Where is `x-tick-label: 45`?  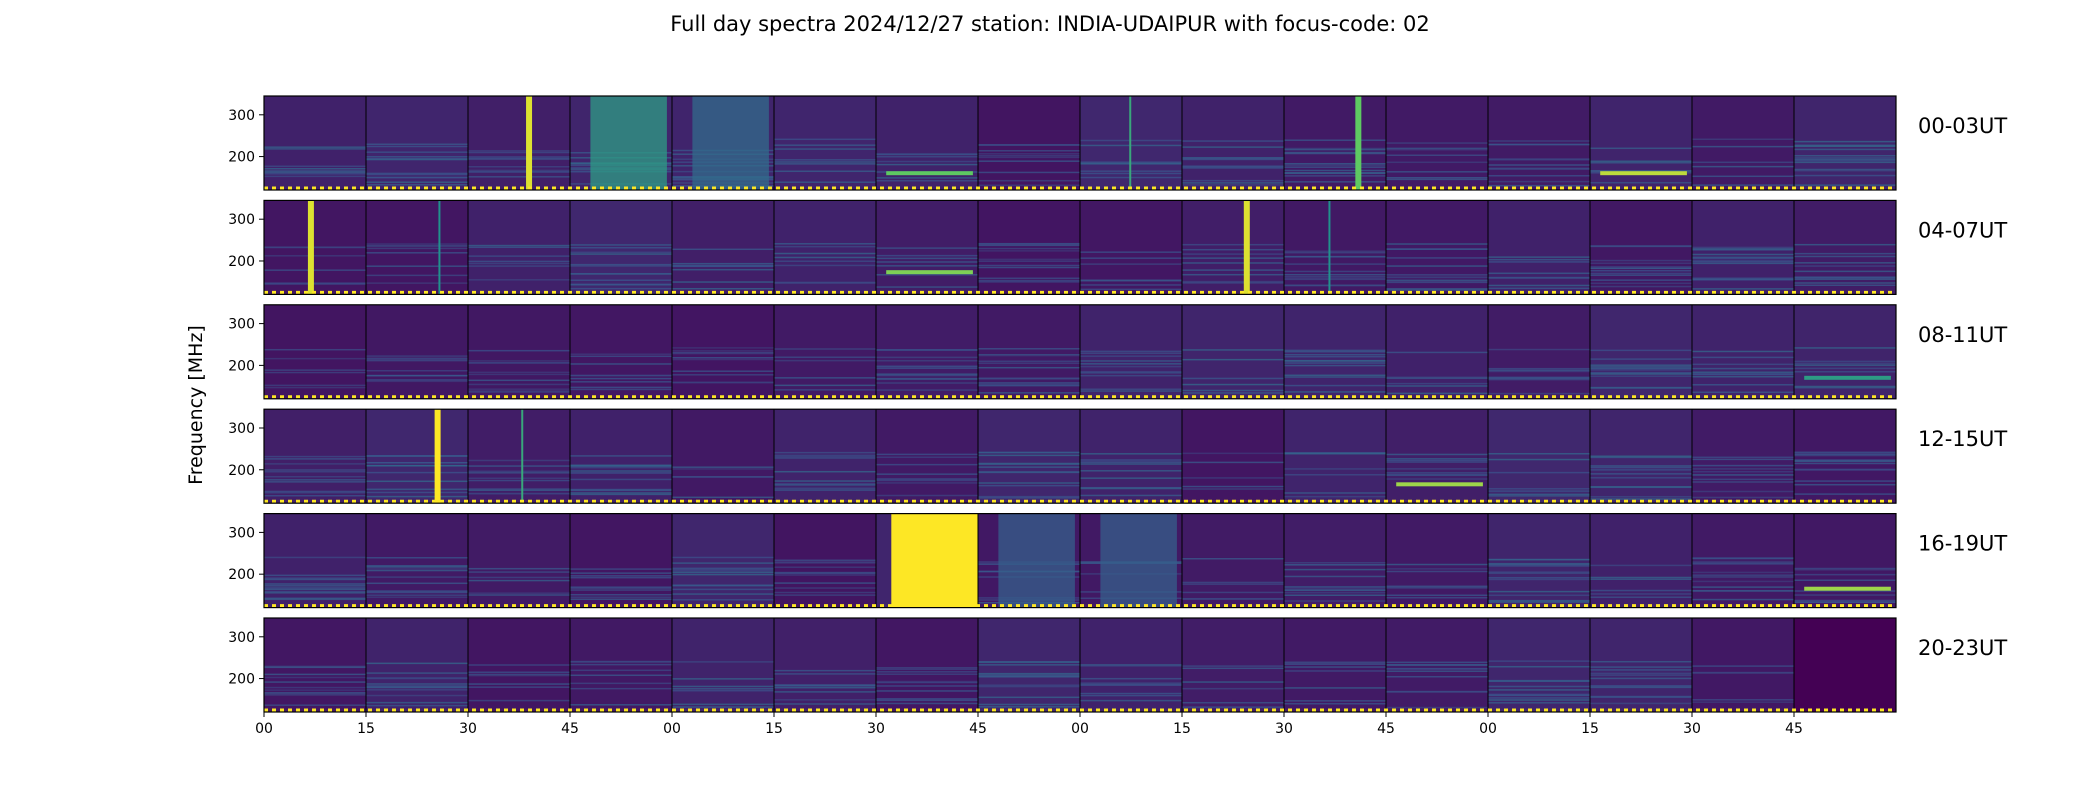
x-tick-label: 45 is located at coordinates (978, 729).